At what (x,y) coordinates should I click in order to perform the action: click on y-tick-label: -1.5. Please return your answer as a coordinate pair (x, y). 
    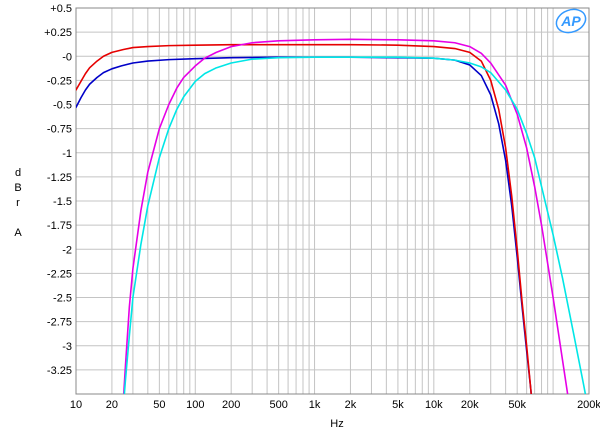
    Looking at the image, I should click on (62, 202).